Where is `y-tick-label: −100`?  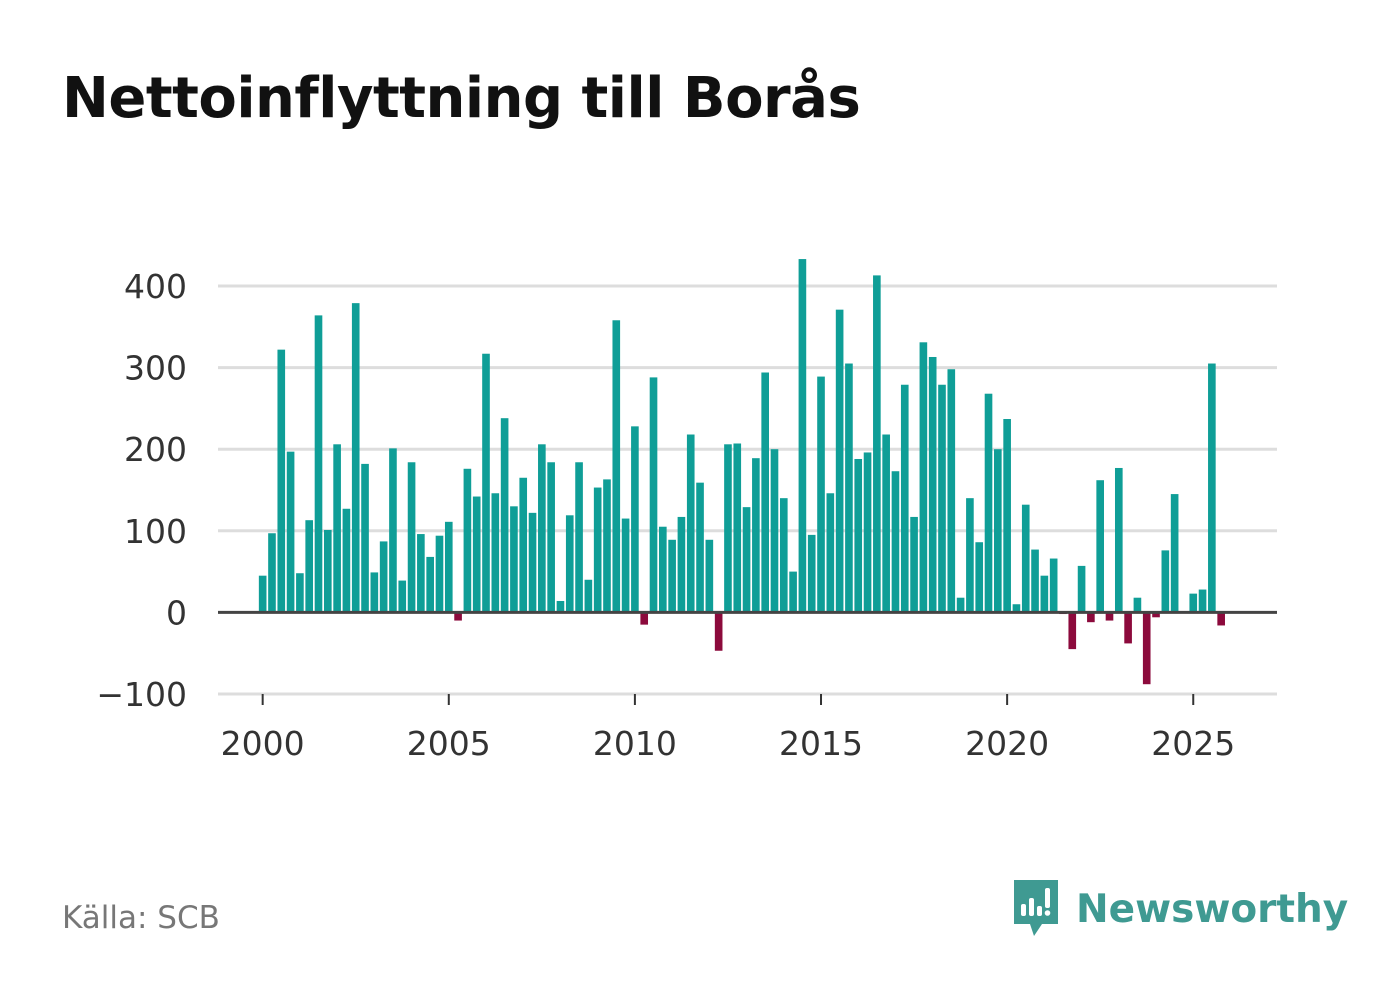 y-tick-label: −100 is located at coordinates (141, 694).